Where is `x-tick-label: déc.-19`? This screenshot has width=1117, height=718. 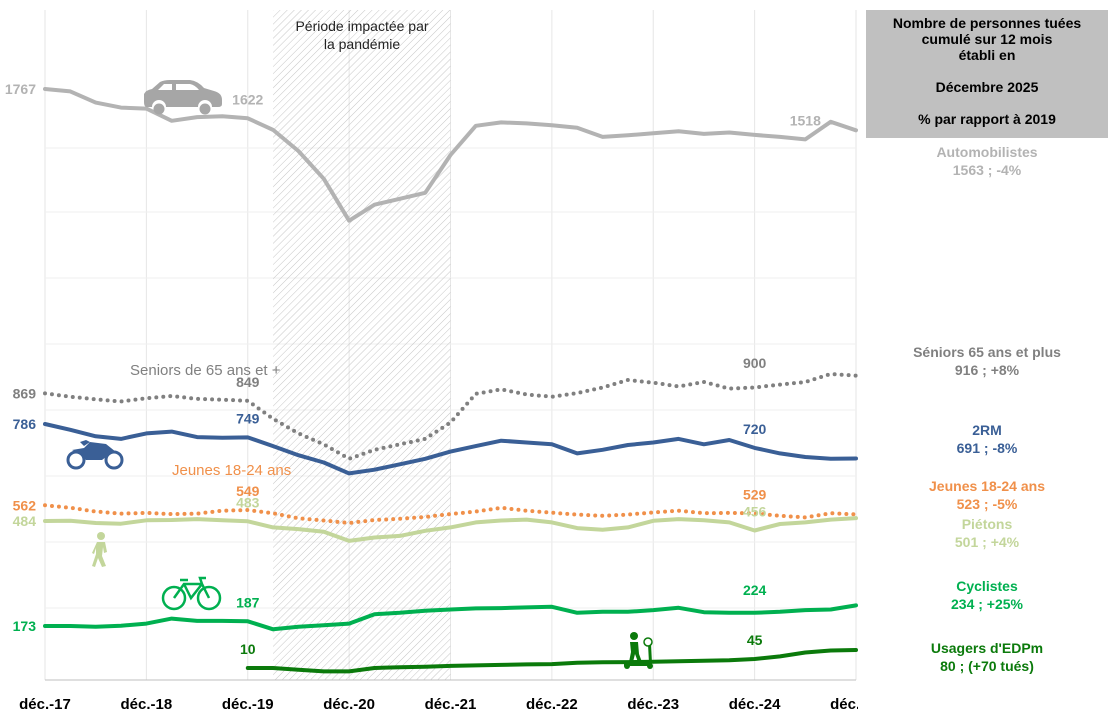 x-tick-label: déc.-19 is located at coordinates (248, 704).